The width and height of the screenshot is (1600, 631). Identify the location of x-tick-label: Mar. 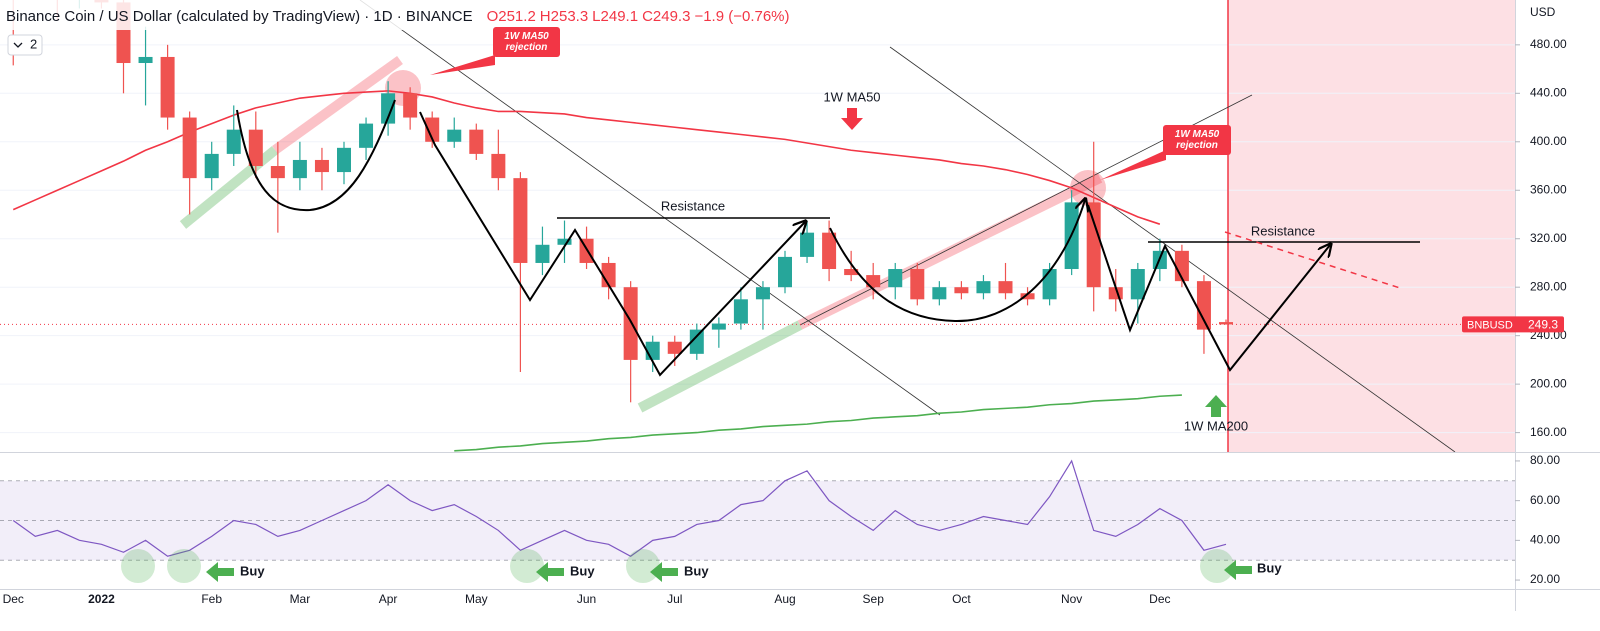
(300, 599).